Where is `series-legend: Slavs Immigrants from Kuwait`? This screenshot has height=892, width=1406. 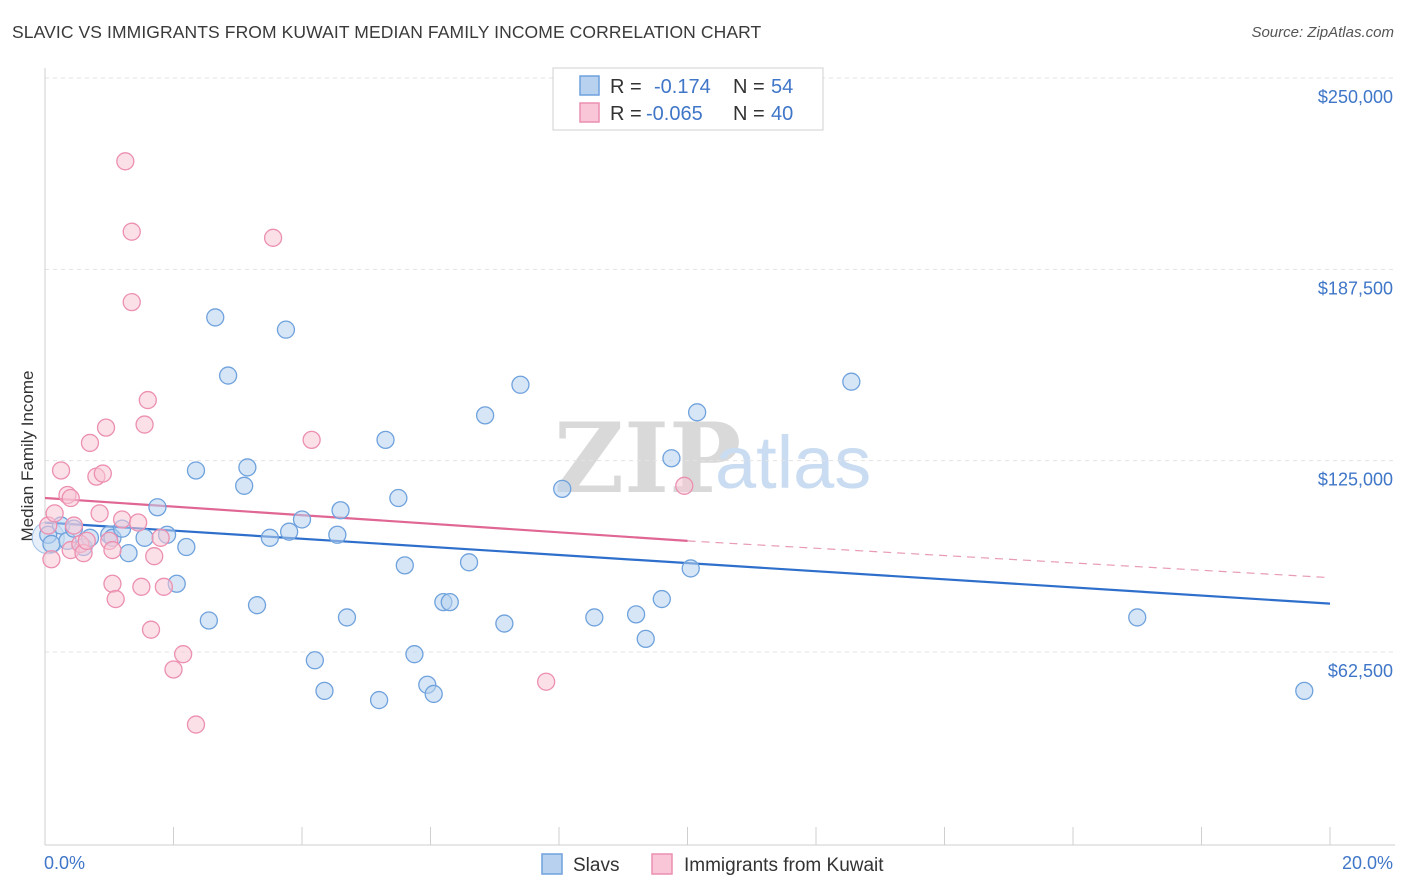
series-legend: Slavs Immigrants from Kuwait is located at coordinates (712, 864).